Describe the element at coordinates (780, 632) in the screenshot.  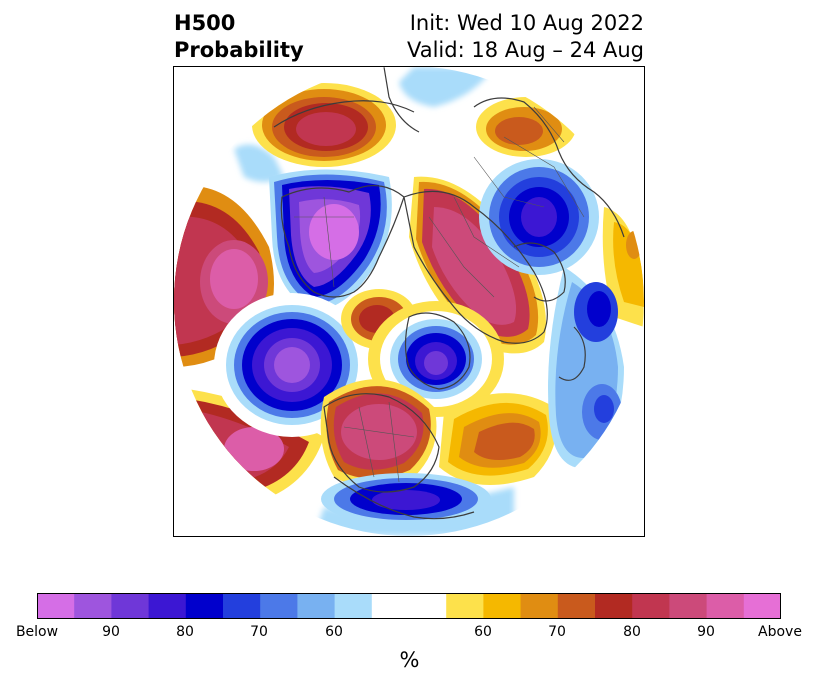
I see `tick-label-above: Above` at that location.